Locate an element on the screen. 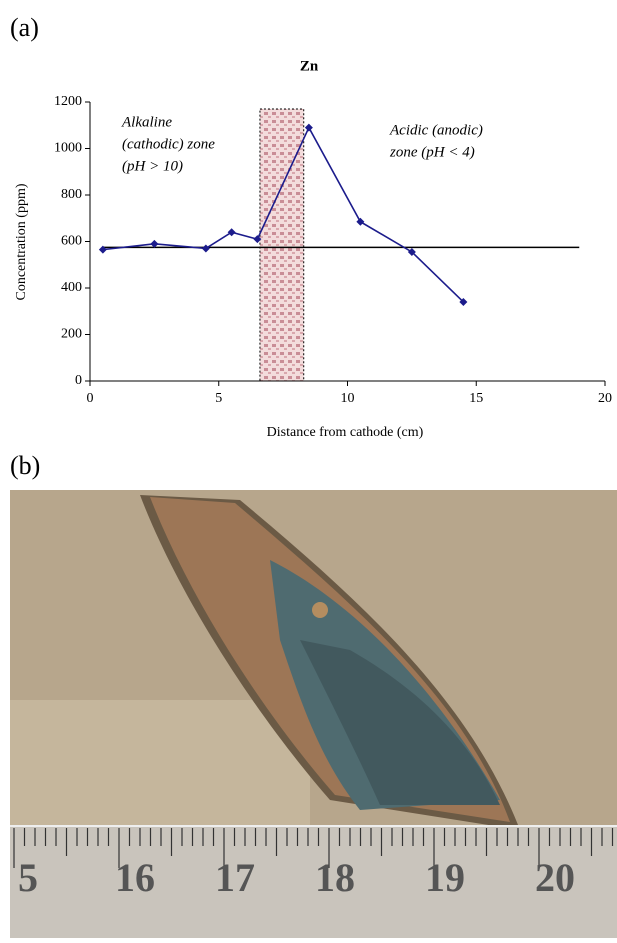 Image resolution: width=617 pixels, height=943 pixels. ruler-label: 18 is located at coordinates (335, 877).